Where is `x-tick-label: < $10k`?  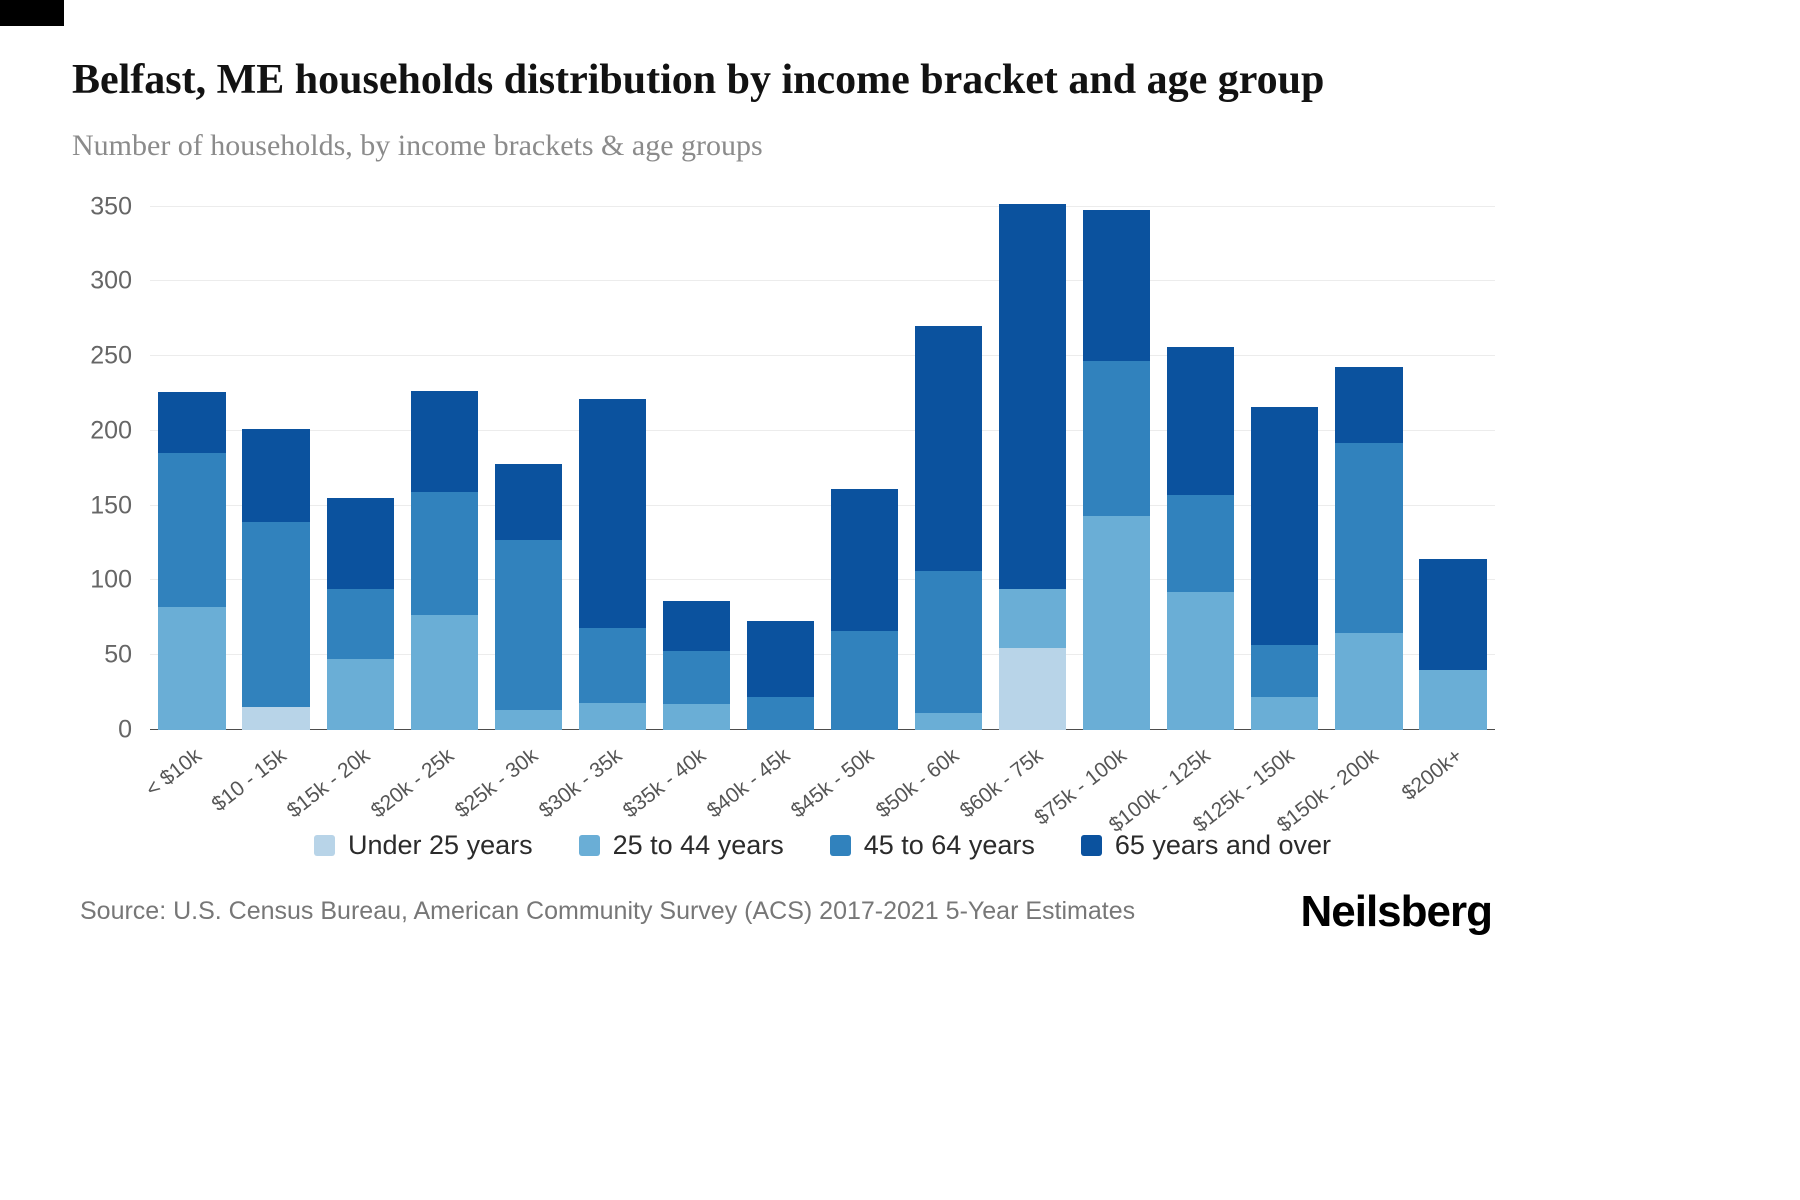 x-tick-label: < $10k is located at coordinates (174, 772).